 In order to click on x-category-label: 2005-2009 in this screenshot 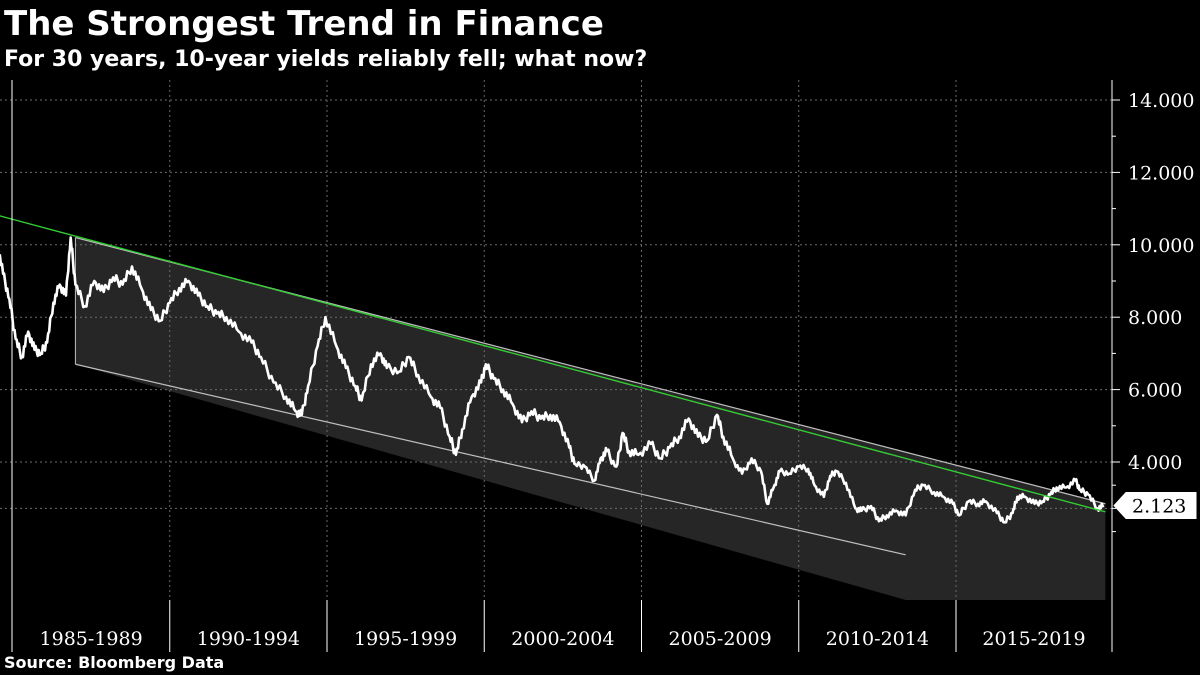, I will do `click(720, 639)`.